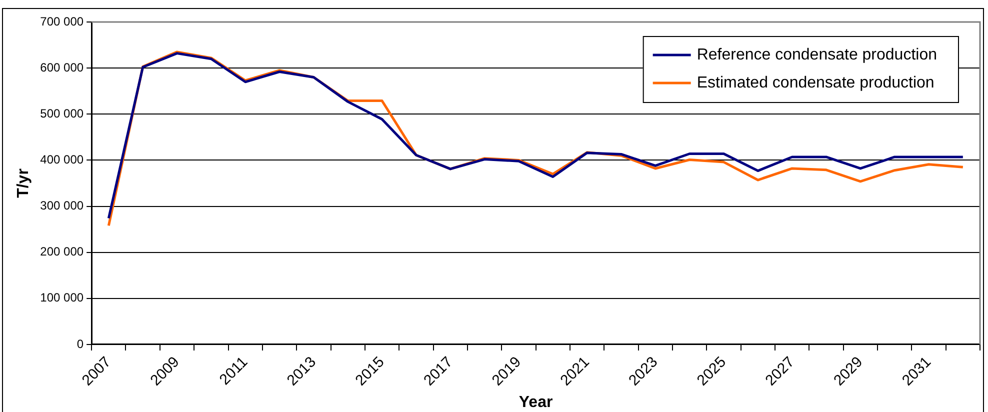 This screenshot has height=412, width=988. What do you see at coordinates (817, 55) in the screenshot?
I see `legend-label: Reference condensate production` at bounding box center [817, 55].